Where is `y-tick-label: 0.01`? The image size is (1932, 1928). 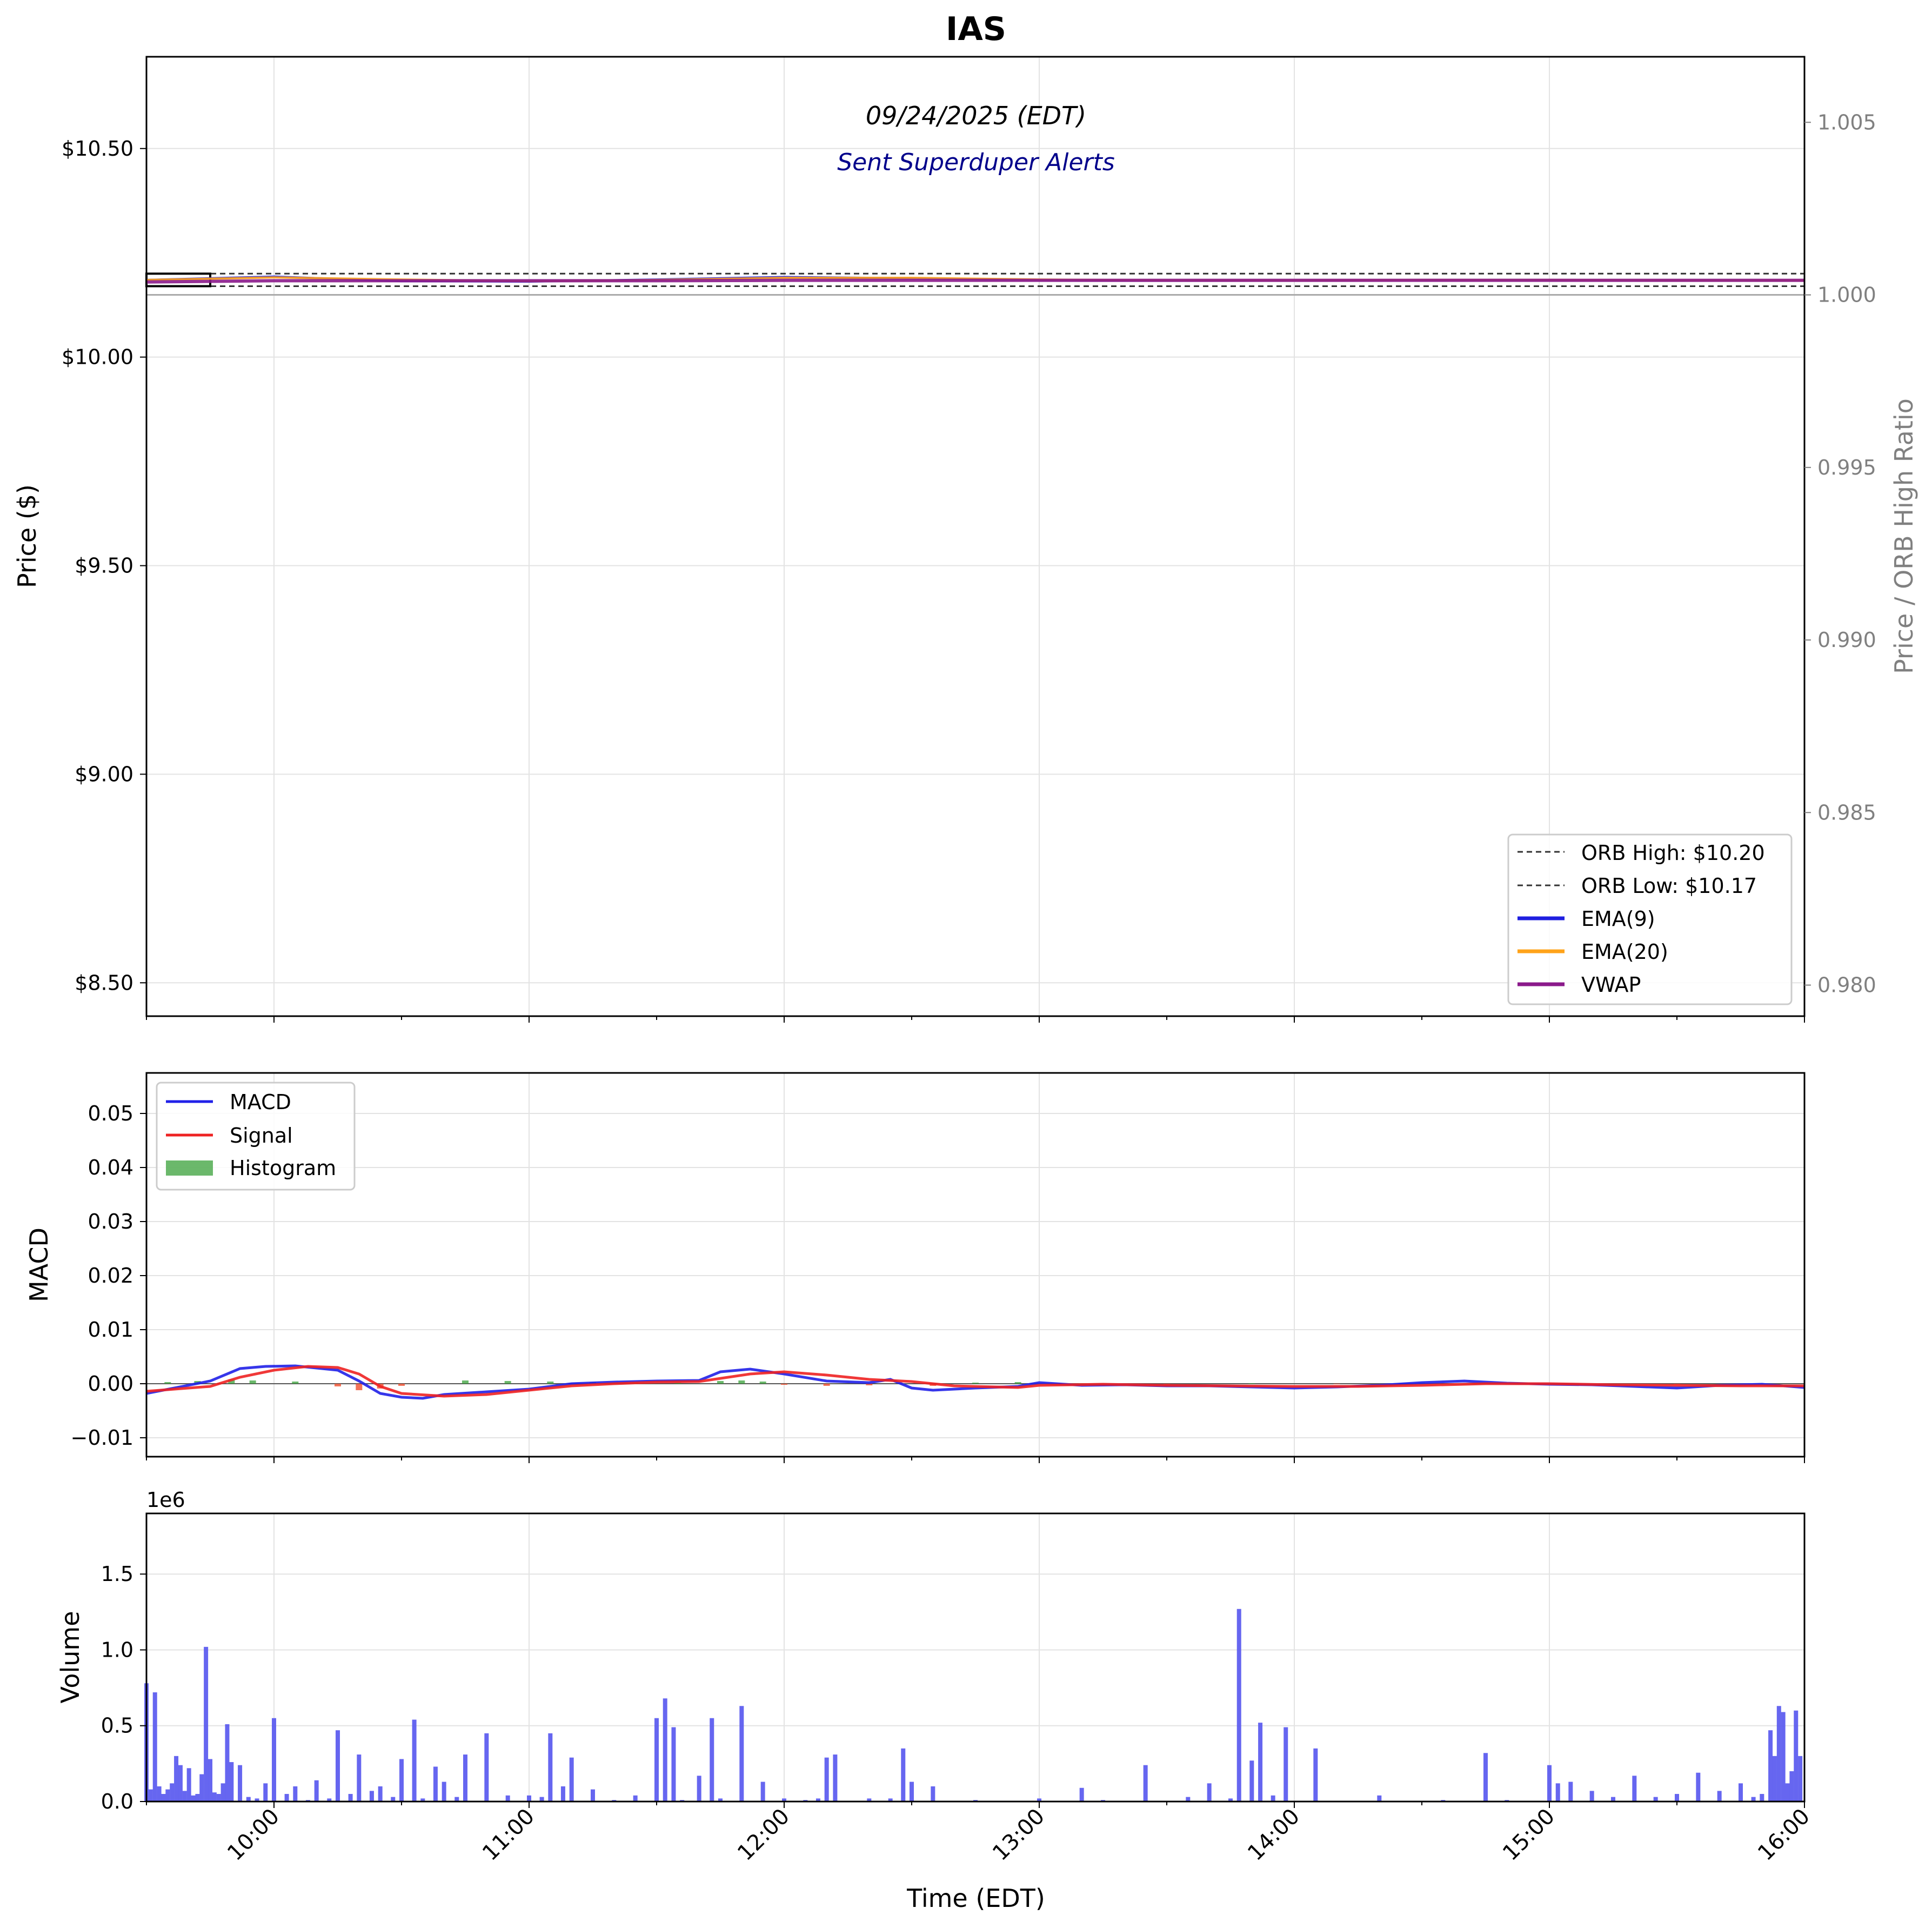 y-tick-label: 0.01 is located at coordinates (110, 1330).